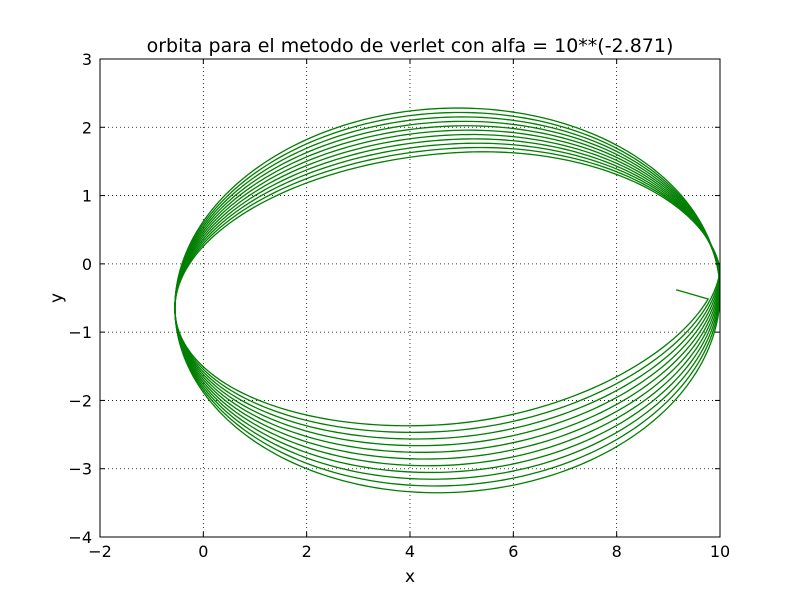 This screenshot has height=597, width=800. What do you see at coordinates (410, 577) in the screenshot?
I see `x-axis-title: x` at bounding box center [410, 577].